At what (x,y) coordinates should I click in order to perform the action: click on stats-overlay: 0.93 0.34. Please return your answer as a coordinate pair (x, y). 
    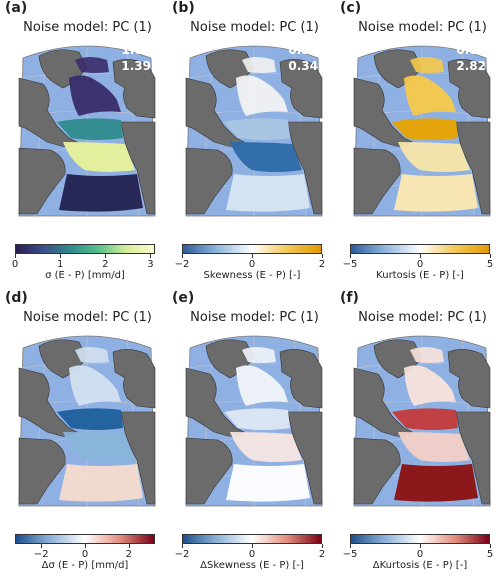
    Looking at the image, I should click on (303, 58).